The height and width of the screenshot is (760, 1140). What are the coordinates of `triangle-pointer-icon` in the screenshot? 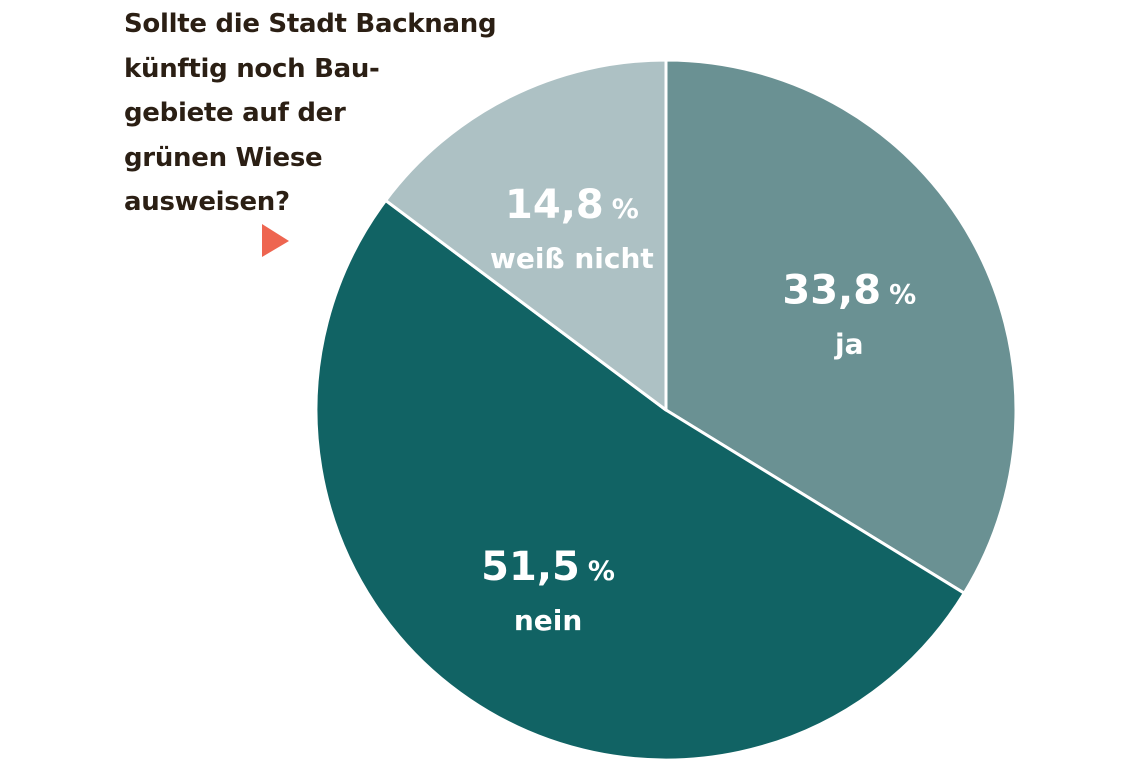 It's located at (275, 240).